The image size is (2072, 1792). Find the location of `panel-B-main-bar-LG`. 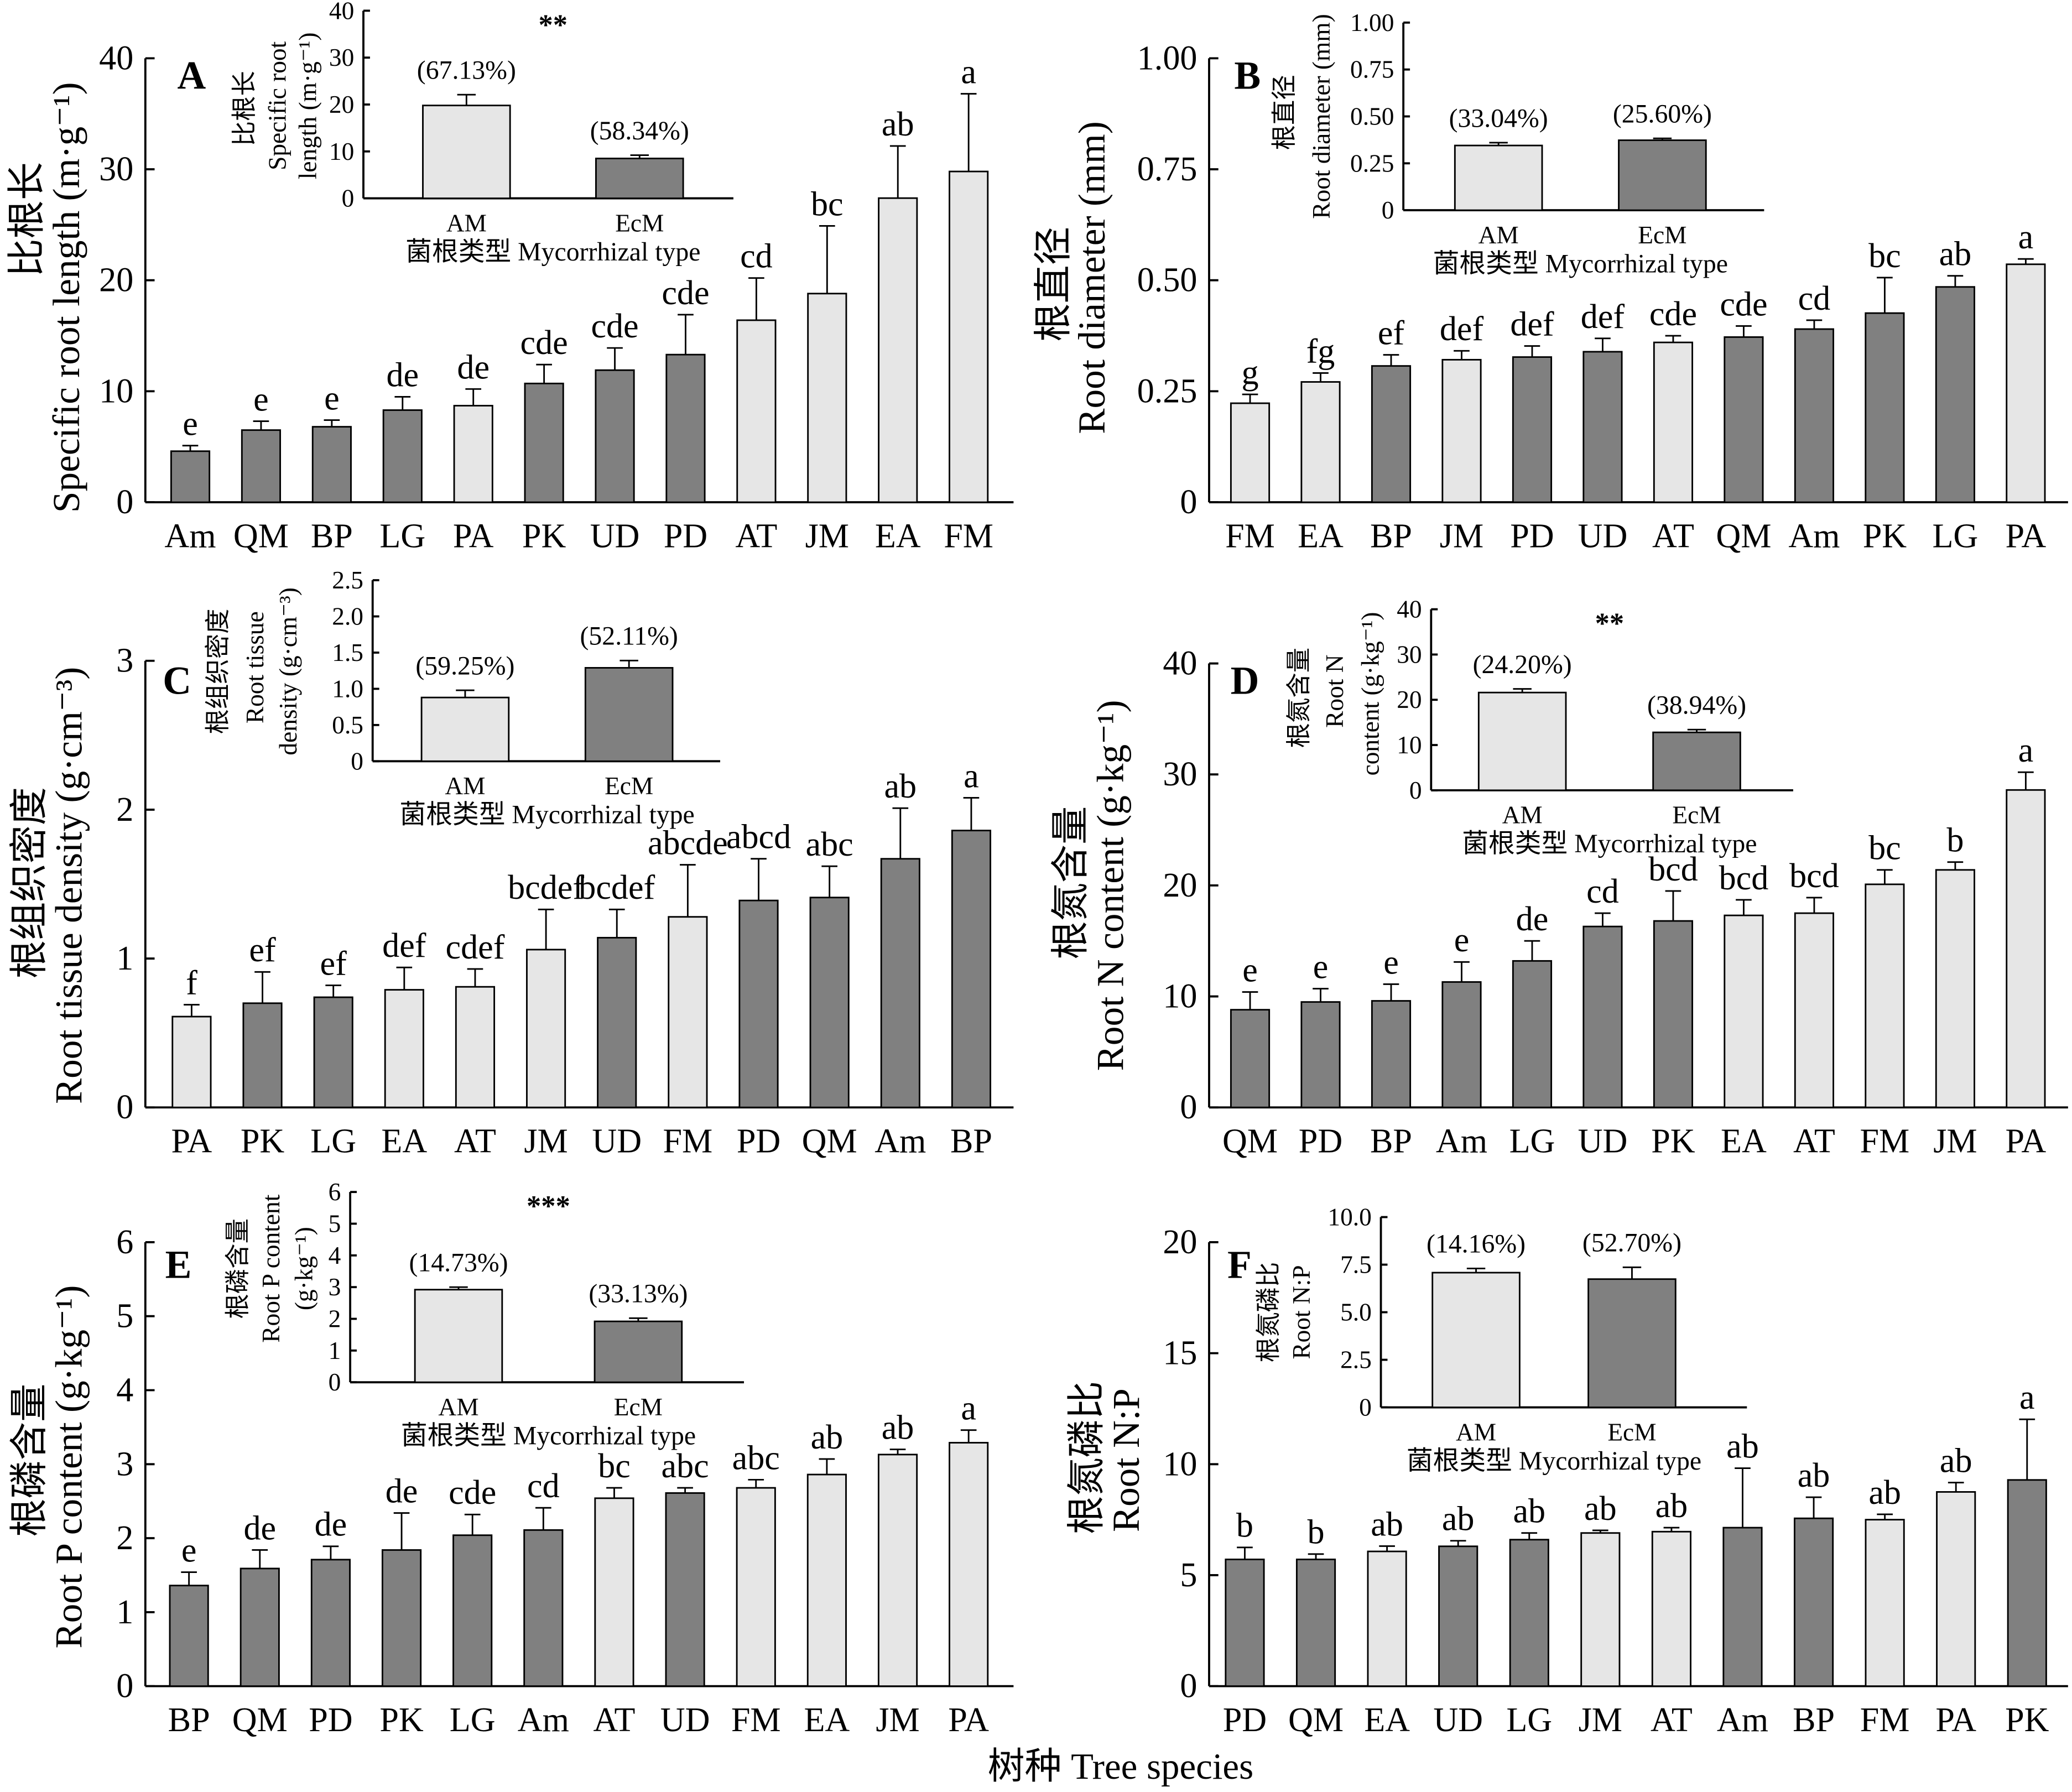

panel-B-main-bar-LG is located at coordinates (1955, 394).